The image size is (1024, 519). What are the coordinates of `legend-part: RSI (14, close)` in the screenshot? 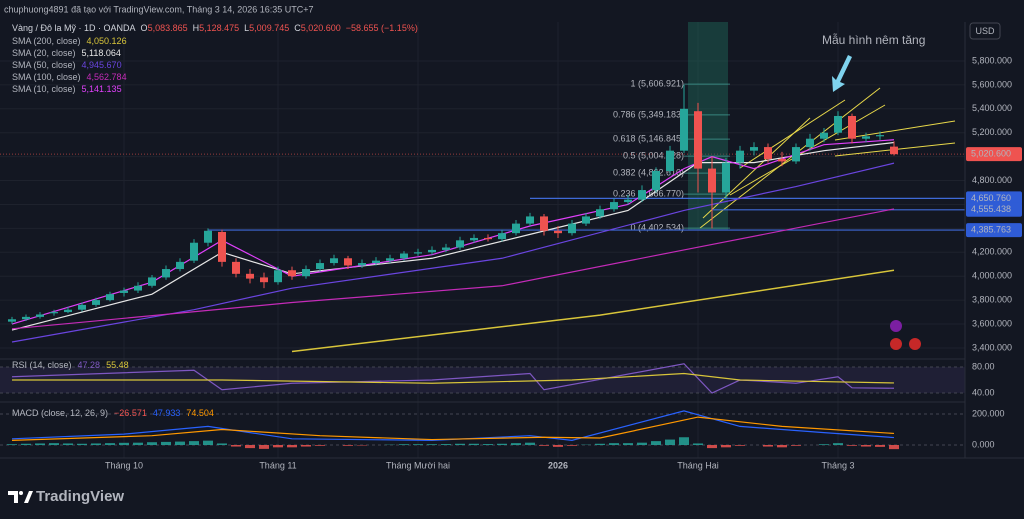 It's located at (42, 365).